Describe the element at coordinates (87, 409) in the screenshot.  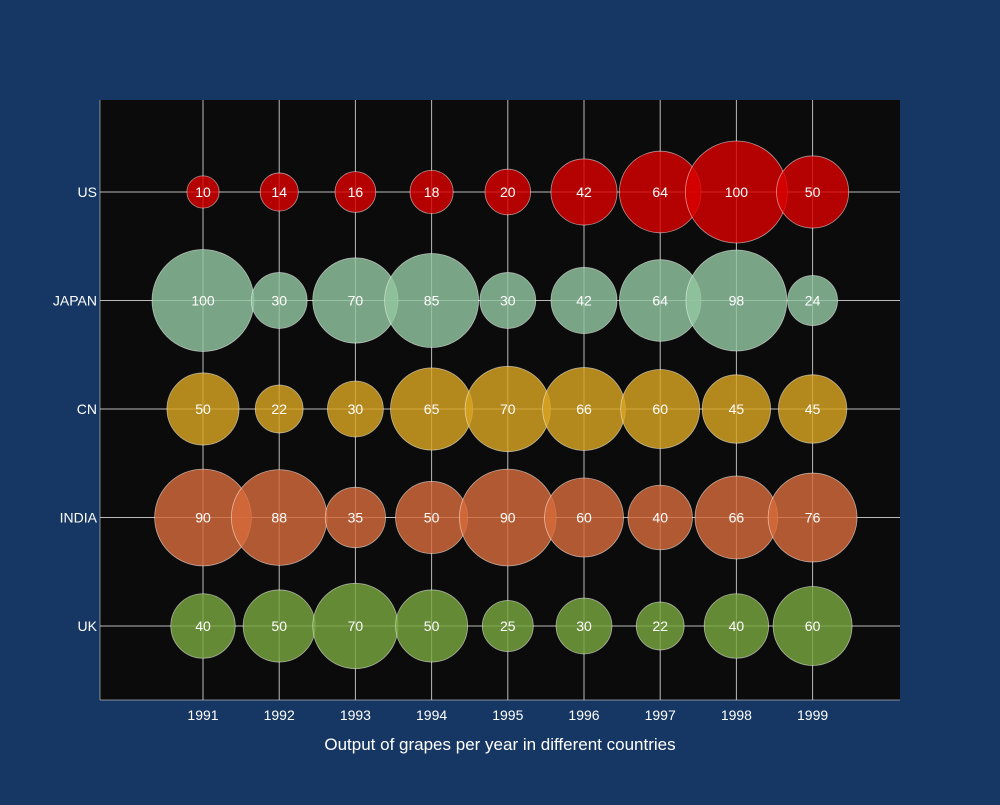
I see `y-tick-label: CN` at that location.